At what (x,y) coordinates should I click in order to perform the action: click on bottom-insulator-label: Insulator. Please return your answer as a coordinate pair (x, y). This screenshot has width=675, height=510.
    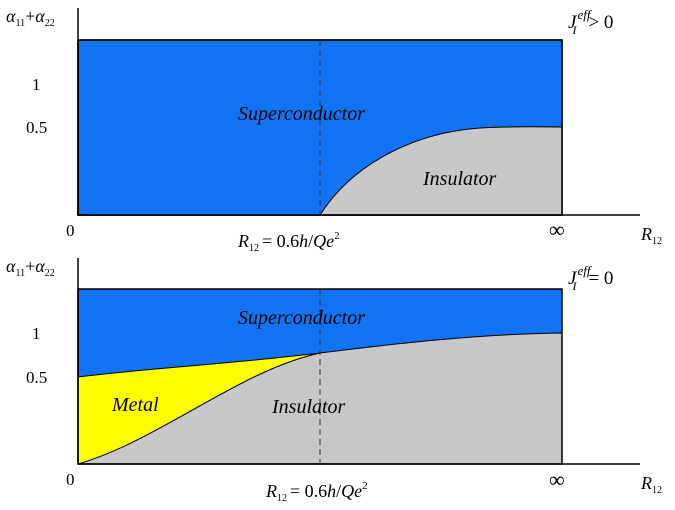
    Looking at the image, I should click on (308, 407).